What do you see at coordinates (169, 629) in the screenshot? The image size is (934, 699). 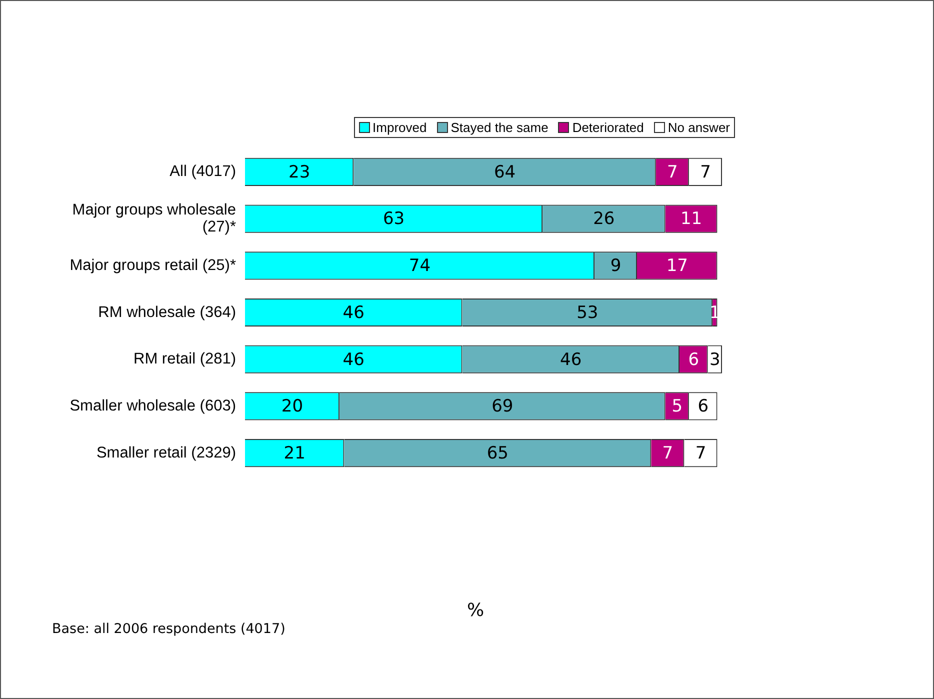 I see `text: Base: all 2006 respondents (4017)` at bounding box center [169, 629].